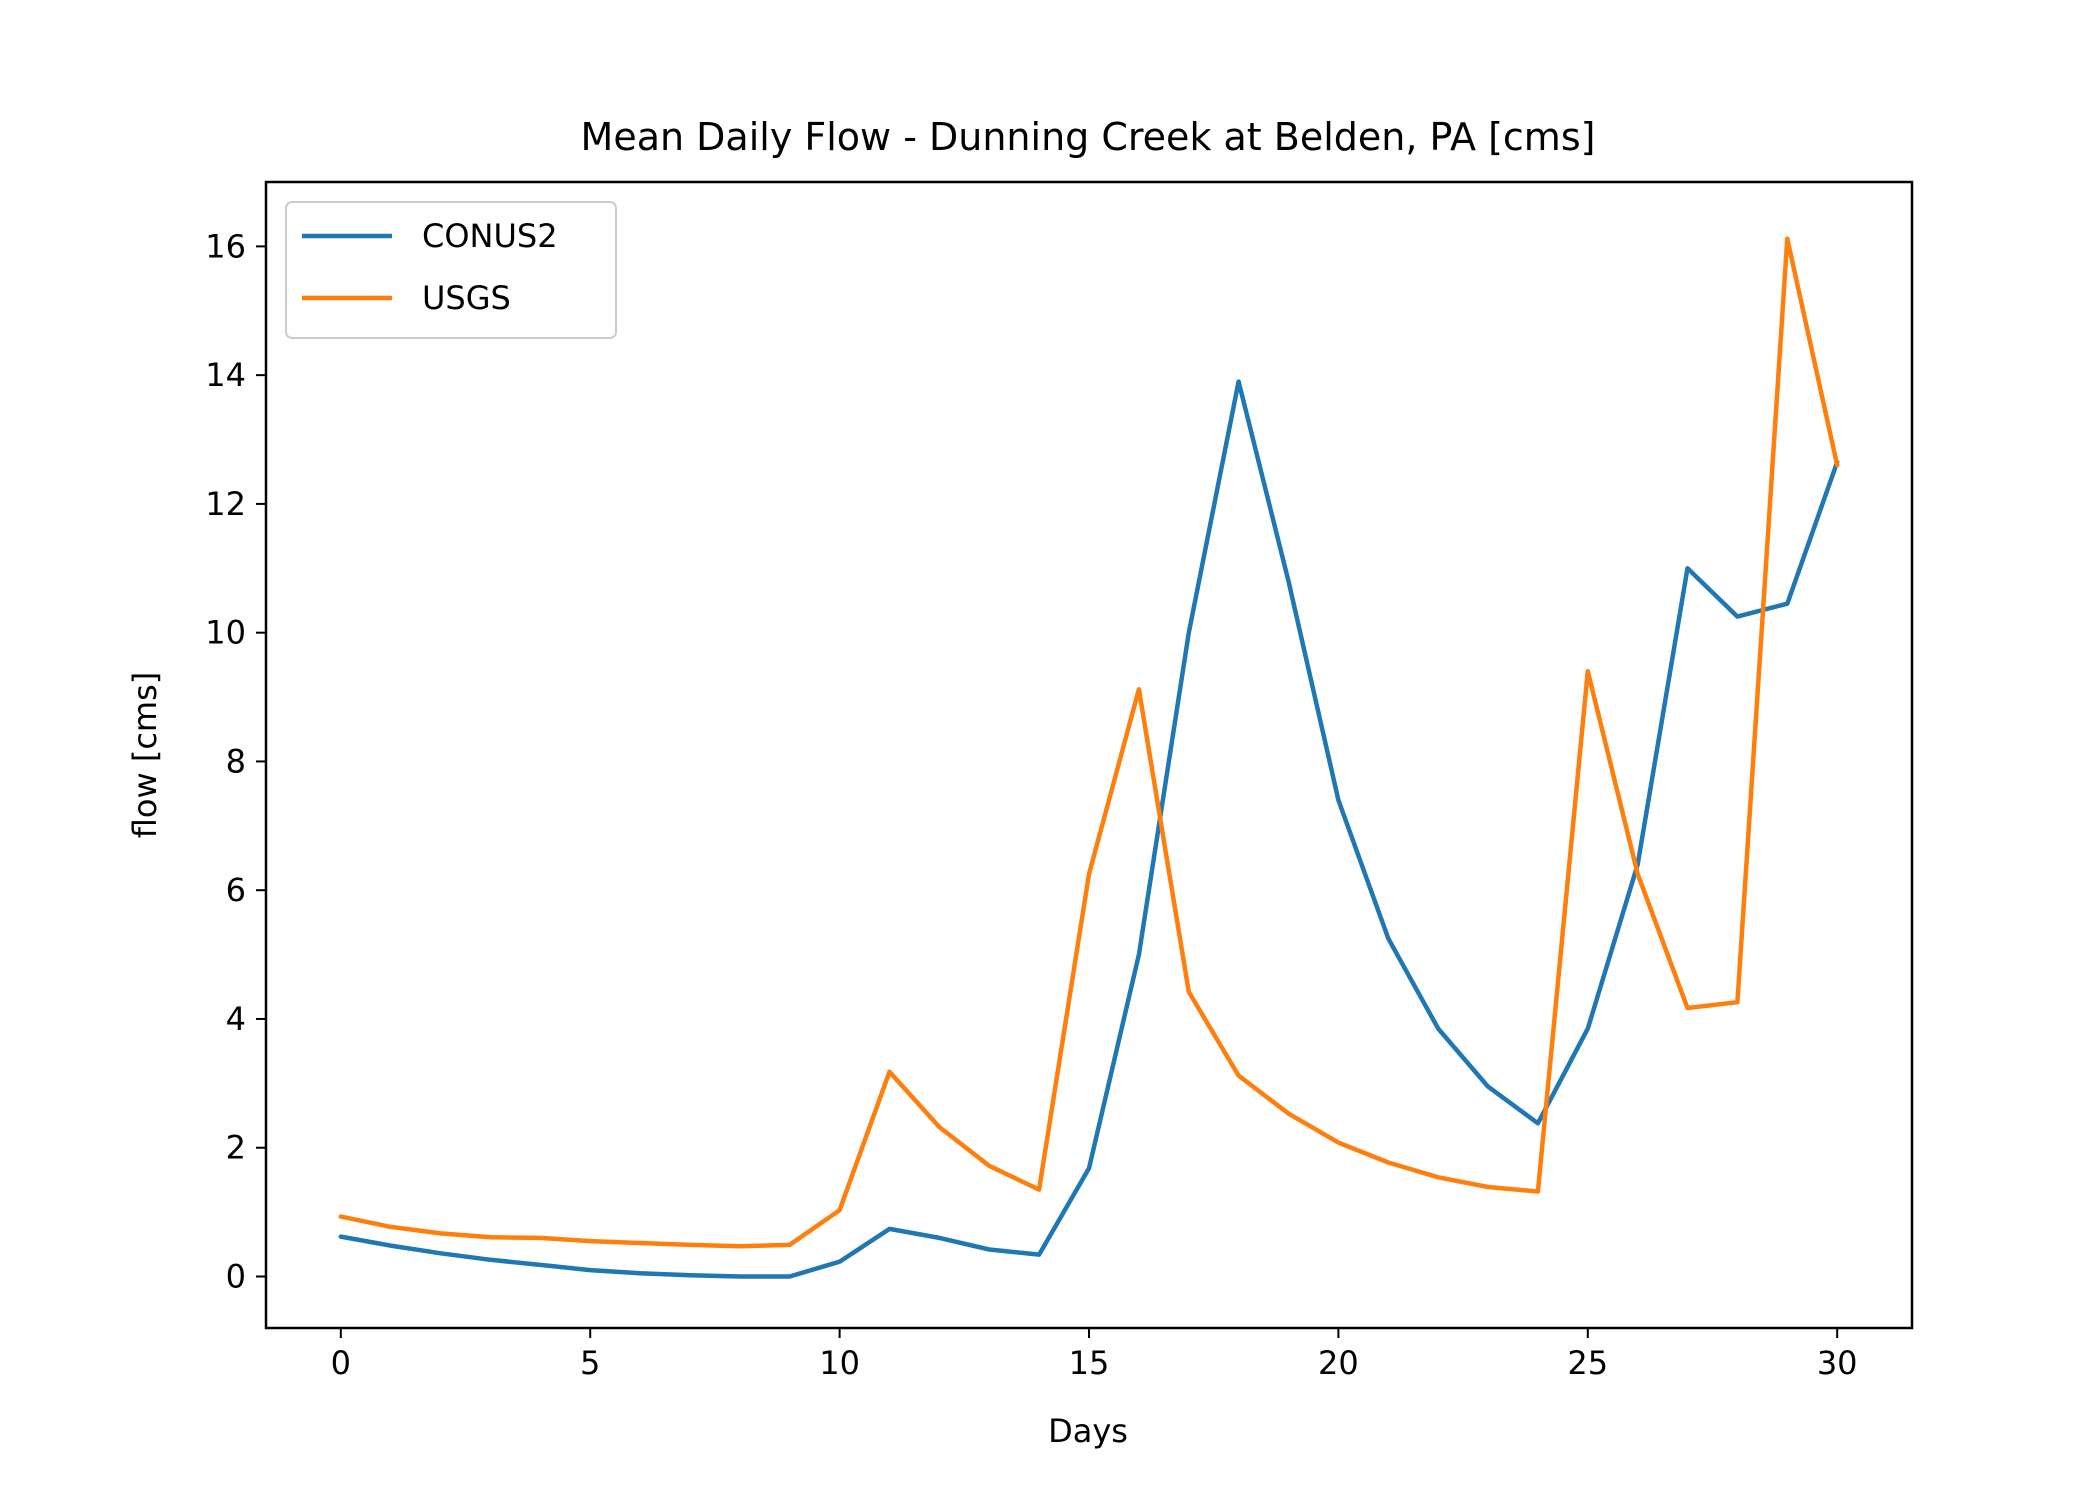 This screenshot has height=1500, width=2100. Describe the element at coordinates (1837, 1363) in the screenshot. I see `x-tick-label: 30` at that location.